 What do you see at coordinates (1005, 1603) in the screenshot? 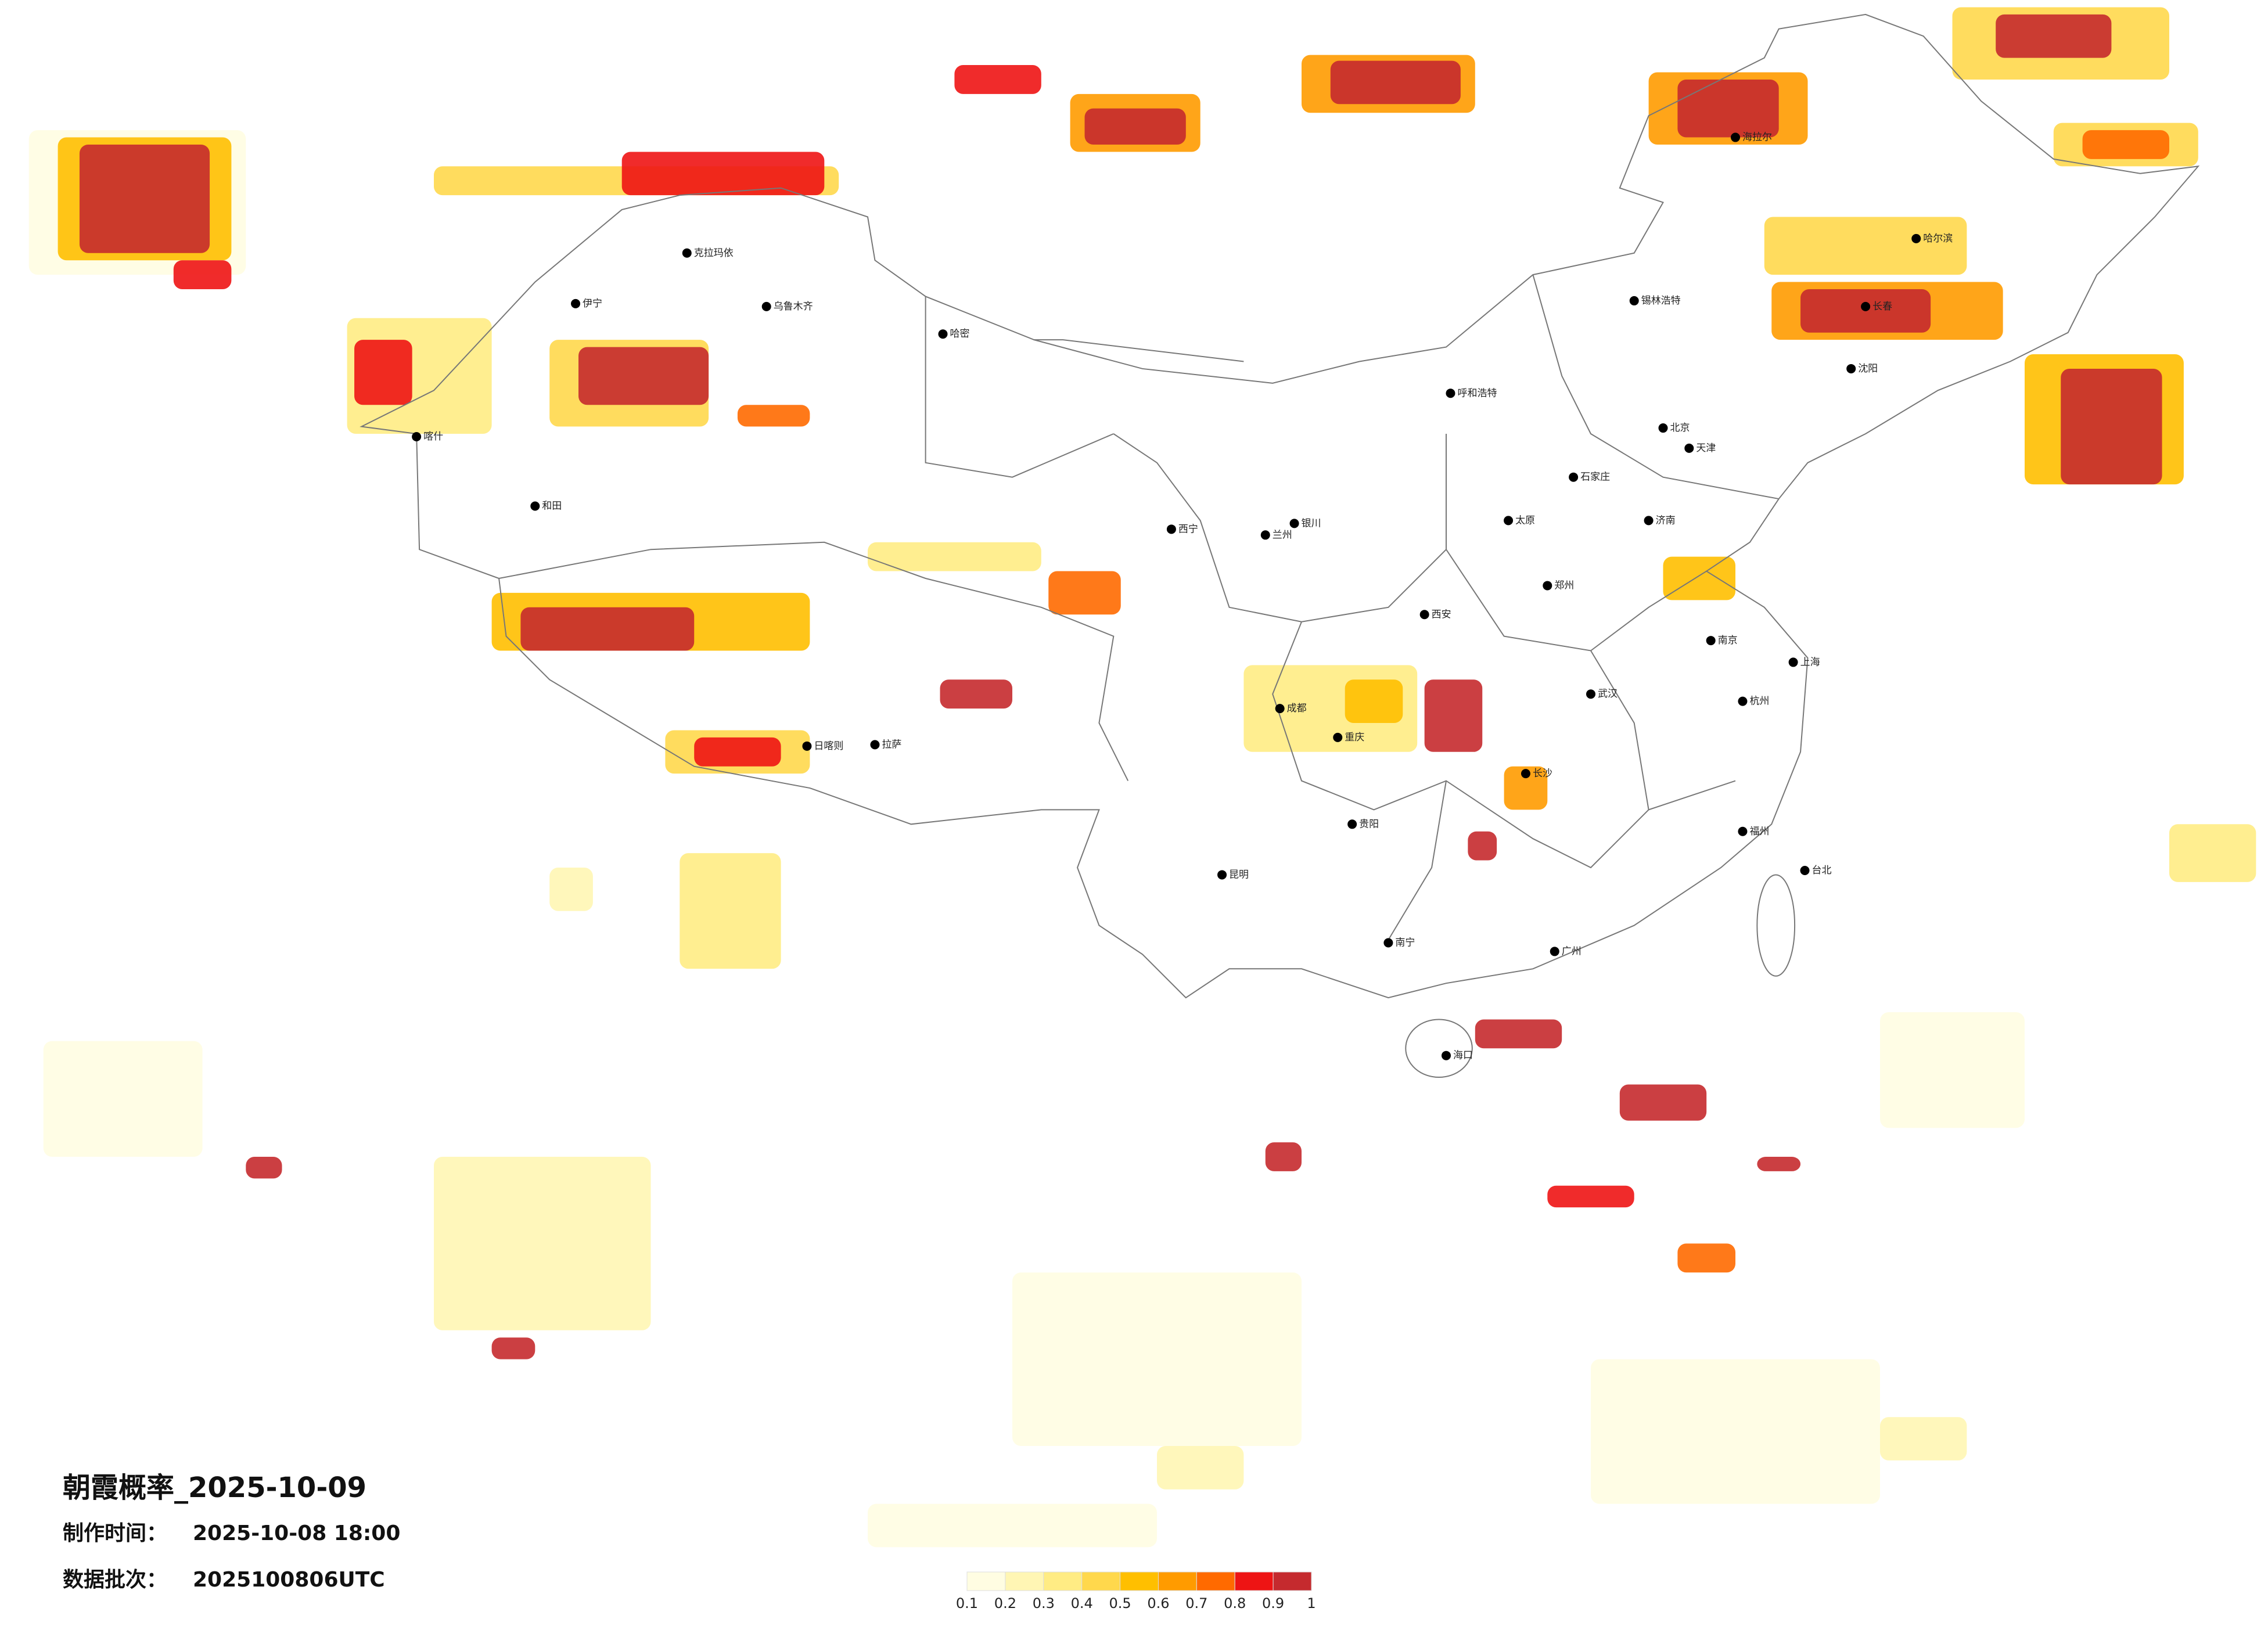
I see `legend-tick-label: 0.2` at bounding box center [1005, 1603].